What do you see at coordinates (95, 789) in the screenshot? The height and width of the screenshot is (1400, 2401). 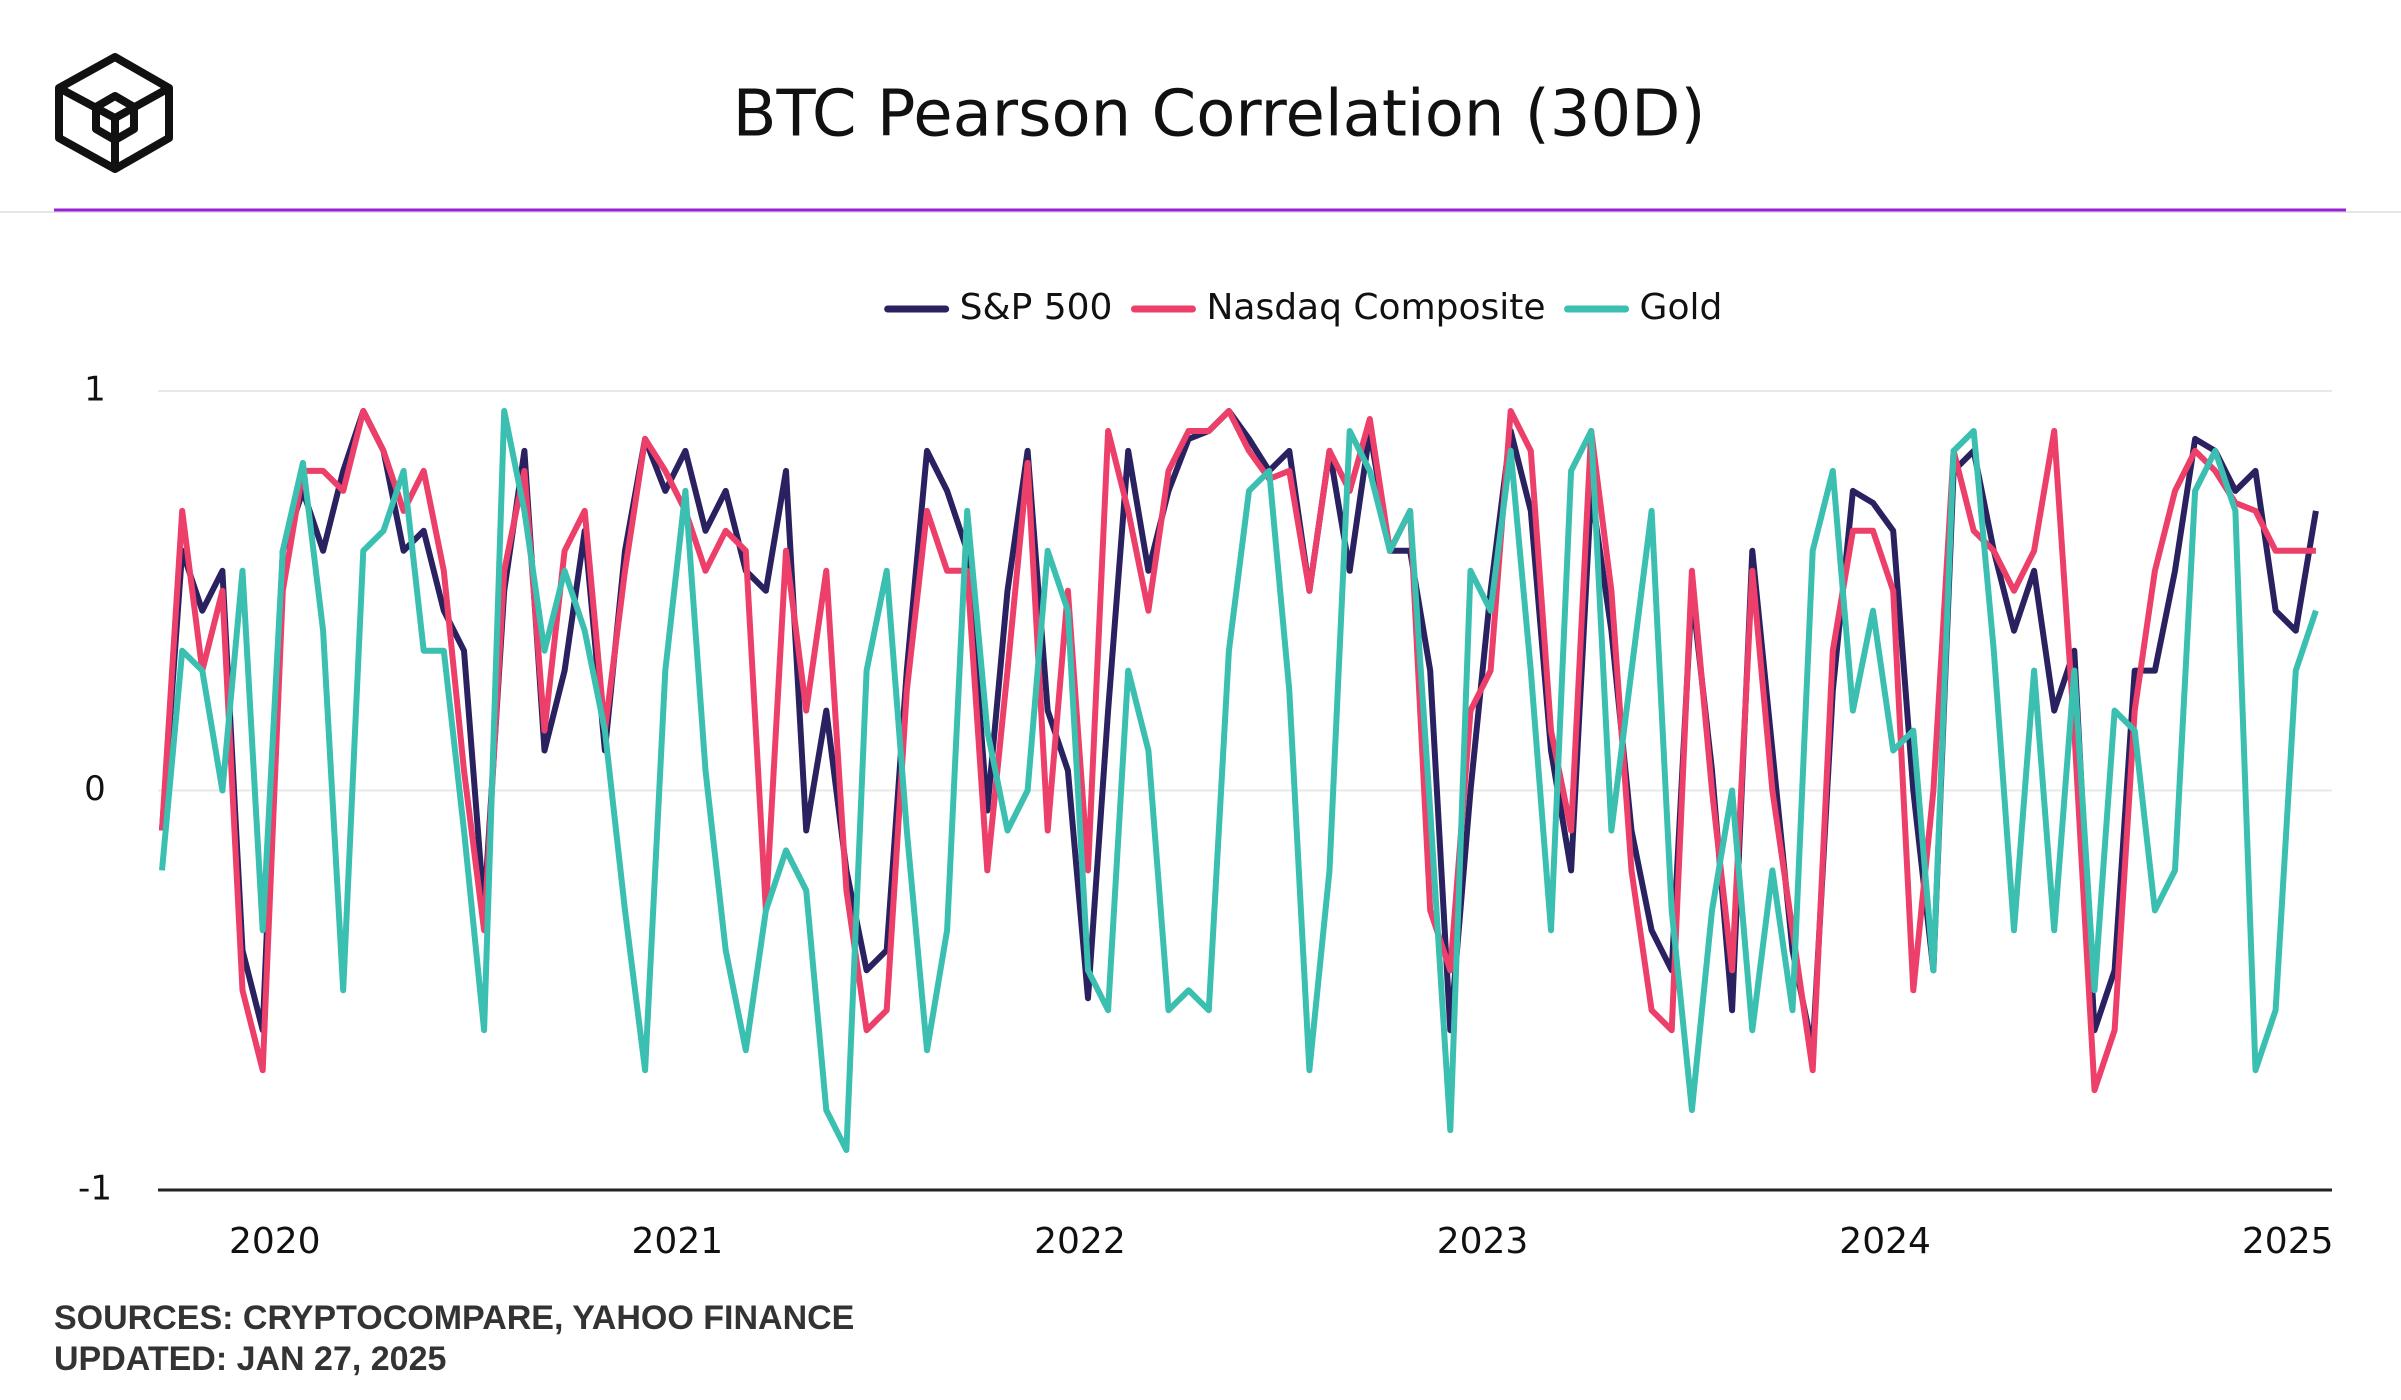 I see `y-tick-label: 0` at bounding box center [95, 789].